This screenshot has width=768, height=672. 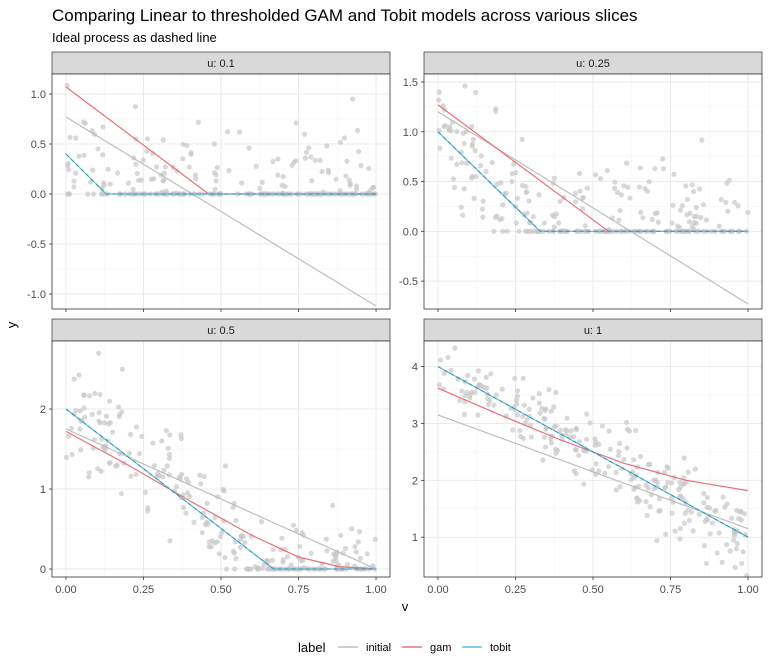 I want to click on facet-strip-label: u: 0.5, so click(x=221, y=331).